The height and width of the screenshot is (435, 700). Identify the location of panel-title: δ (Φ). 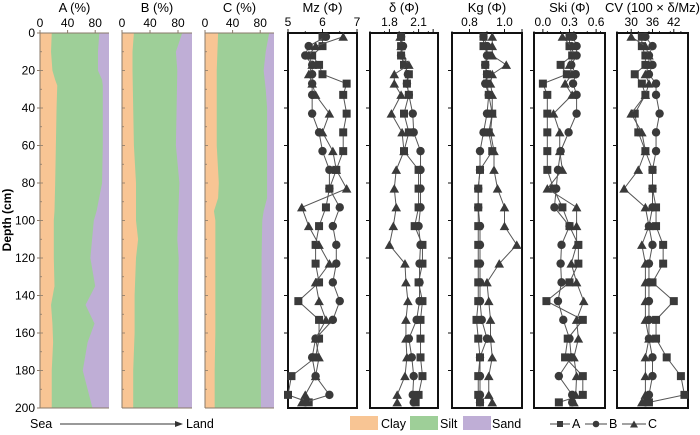
(404, 7).